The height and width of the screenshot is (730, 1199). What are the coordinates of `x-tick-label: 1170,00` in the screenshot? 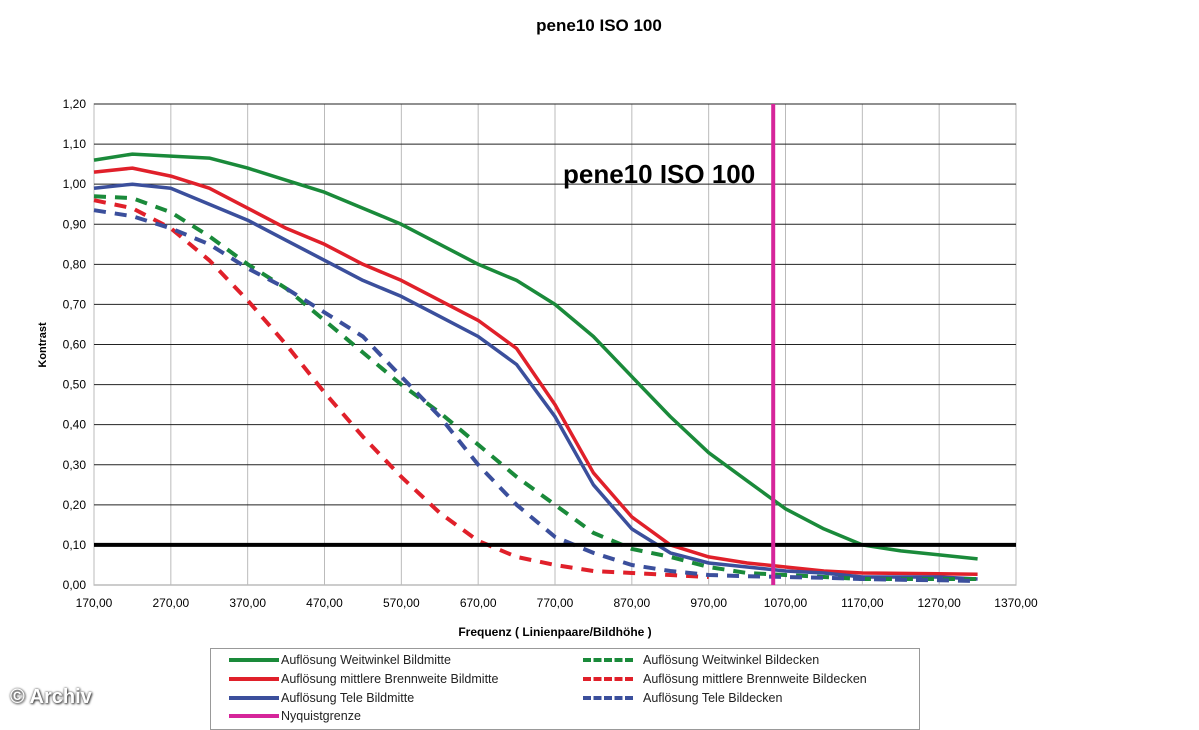 It's located at (862, 603).